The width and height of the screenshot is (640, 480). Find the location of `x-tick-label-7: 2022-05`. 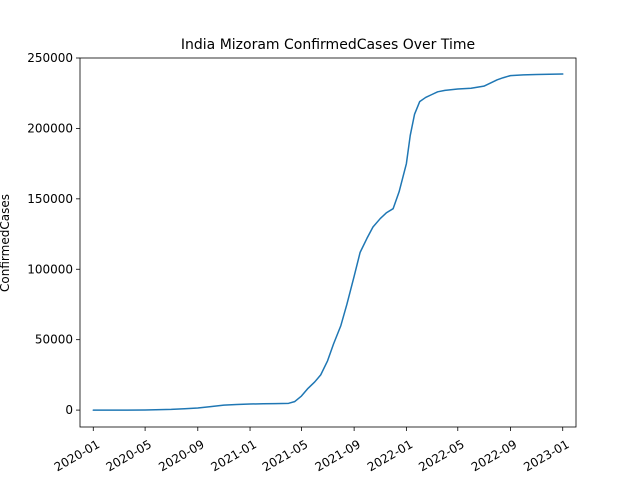

x-tick-label-7: 2022-05 is located at coordinates (441, 455).